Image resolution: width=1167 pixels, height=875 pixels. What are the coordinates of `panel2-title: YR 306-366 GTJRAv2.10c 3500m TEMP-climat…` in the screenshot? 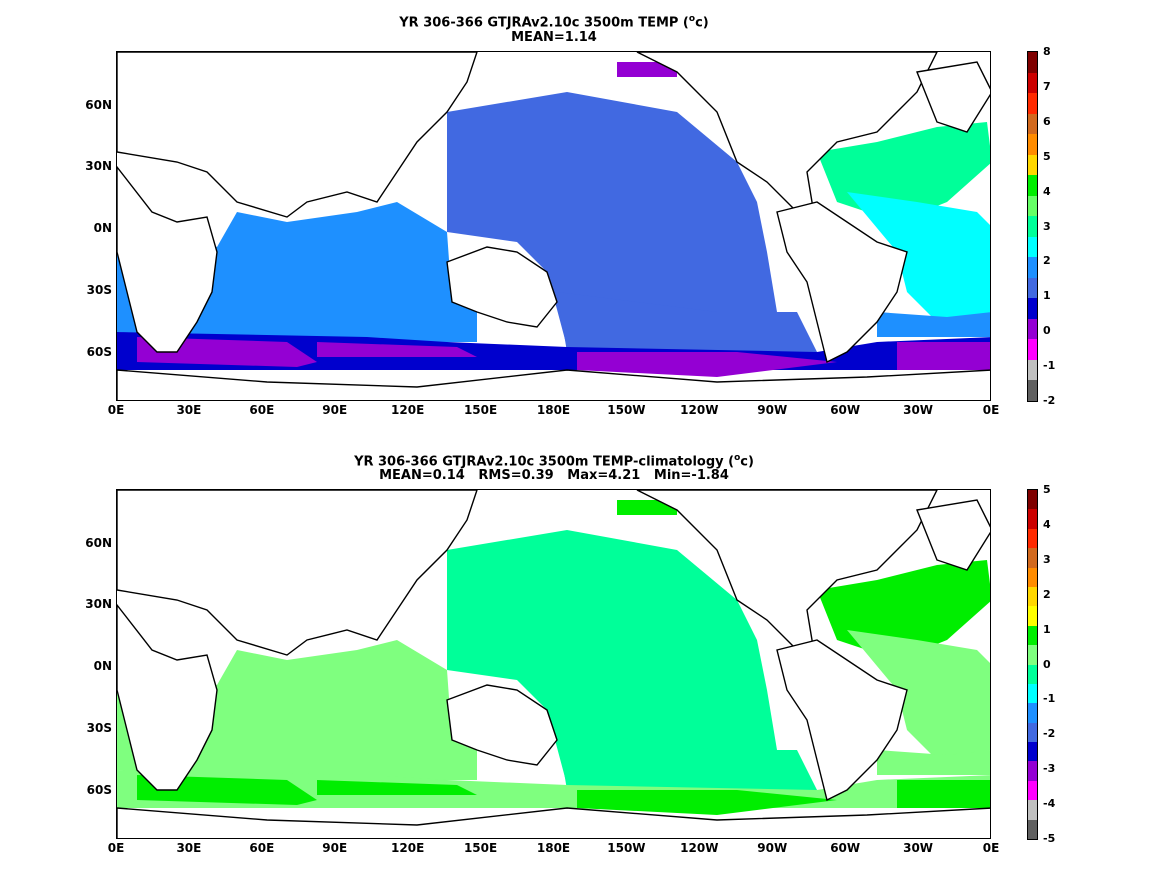 It's located at (554, 461).